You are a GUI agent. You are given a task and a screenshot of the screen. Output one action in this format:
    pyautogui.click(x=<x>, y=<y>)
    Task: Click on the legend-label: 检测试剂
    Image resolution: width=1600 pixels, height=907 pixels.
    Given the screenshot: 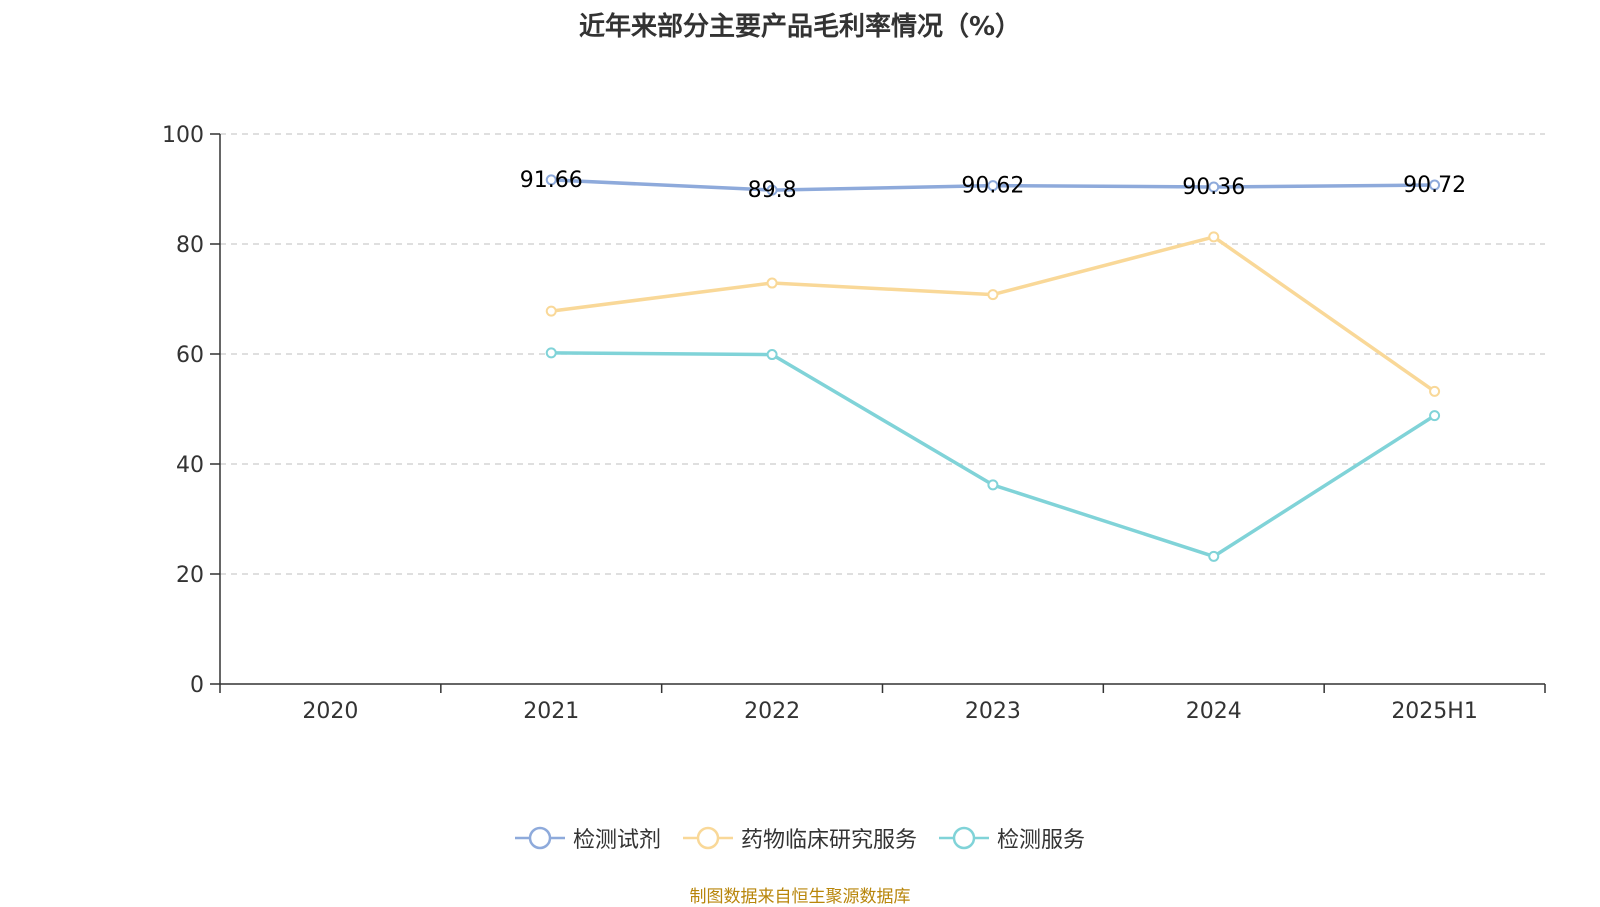 What is the action you would take?
    pyautogui.click(x=616, y=840)
    